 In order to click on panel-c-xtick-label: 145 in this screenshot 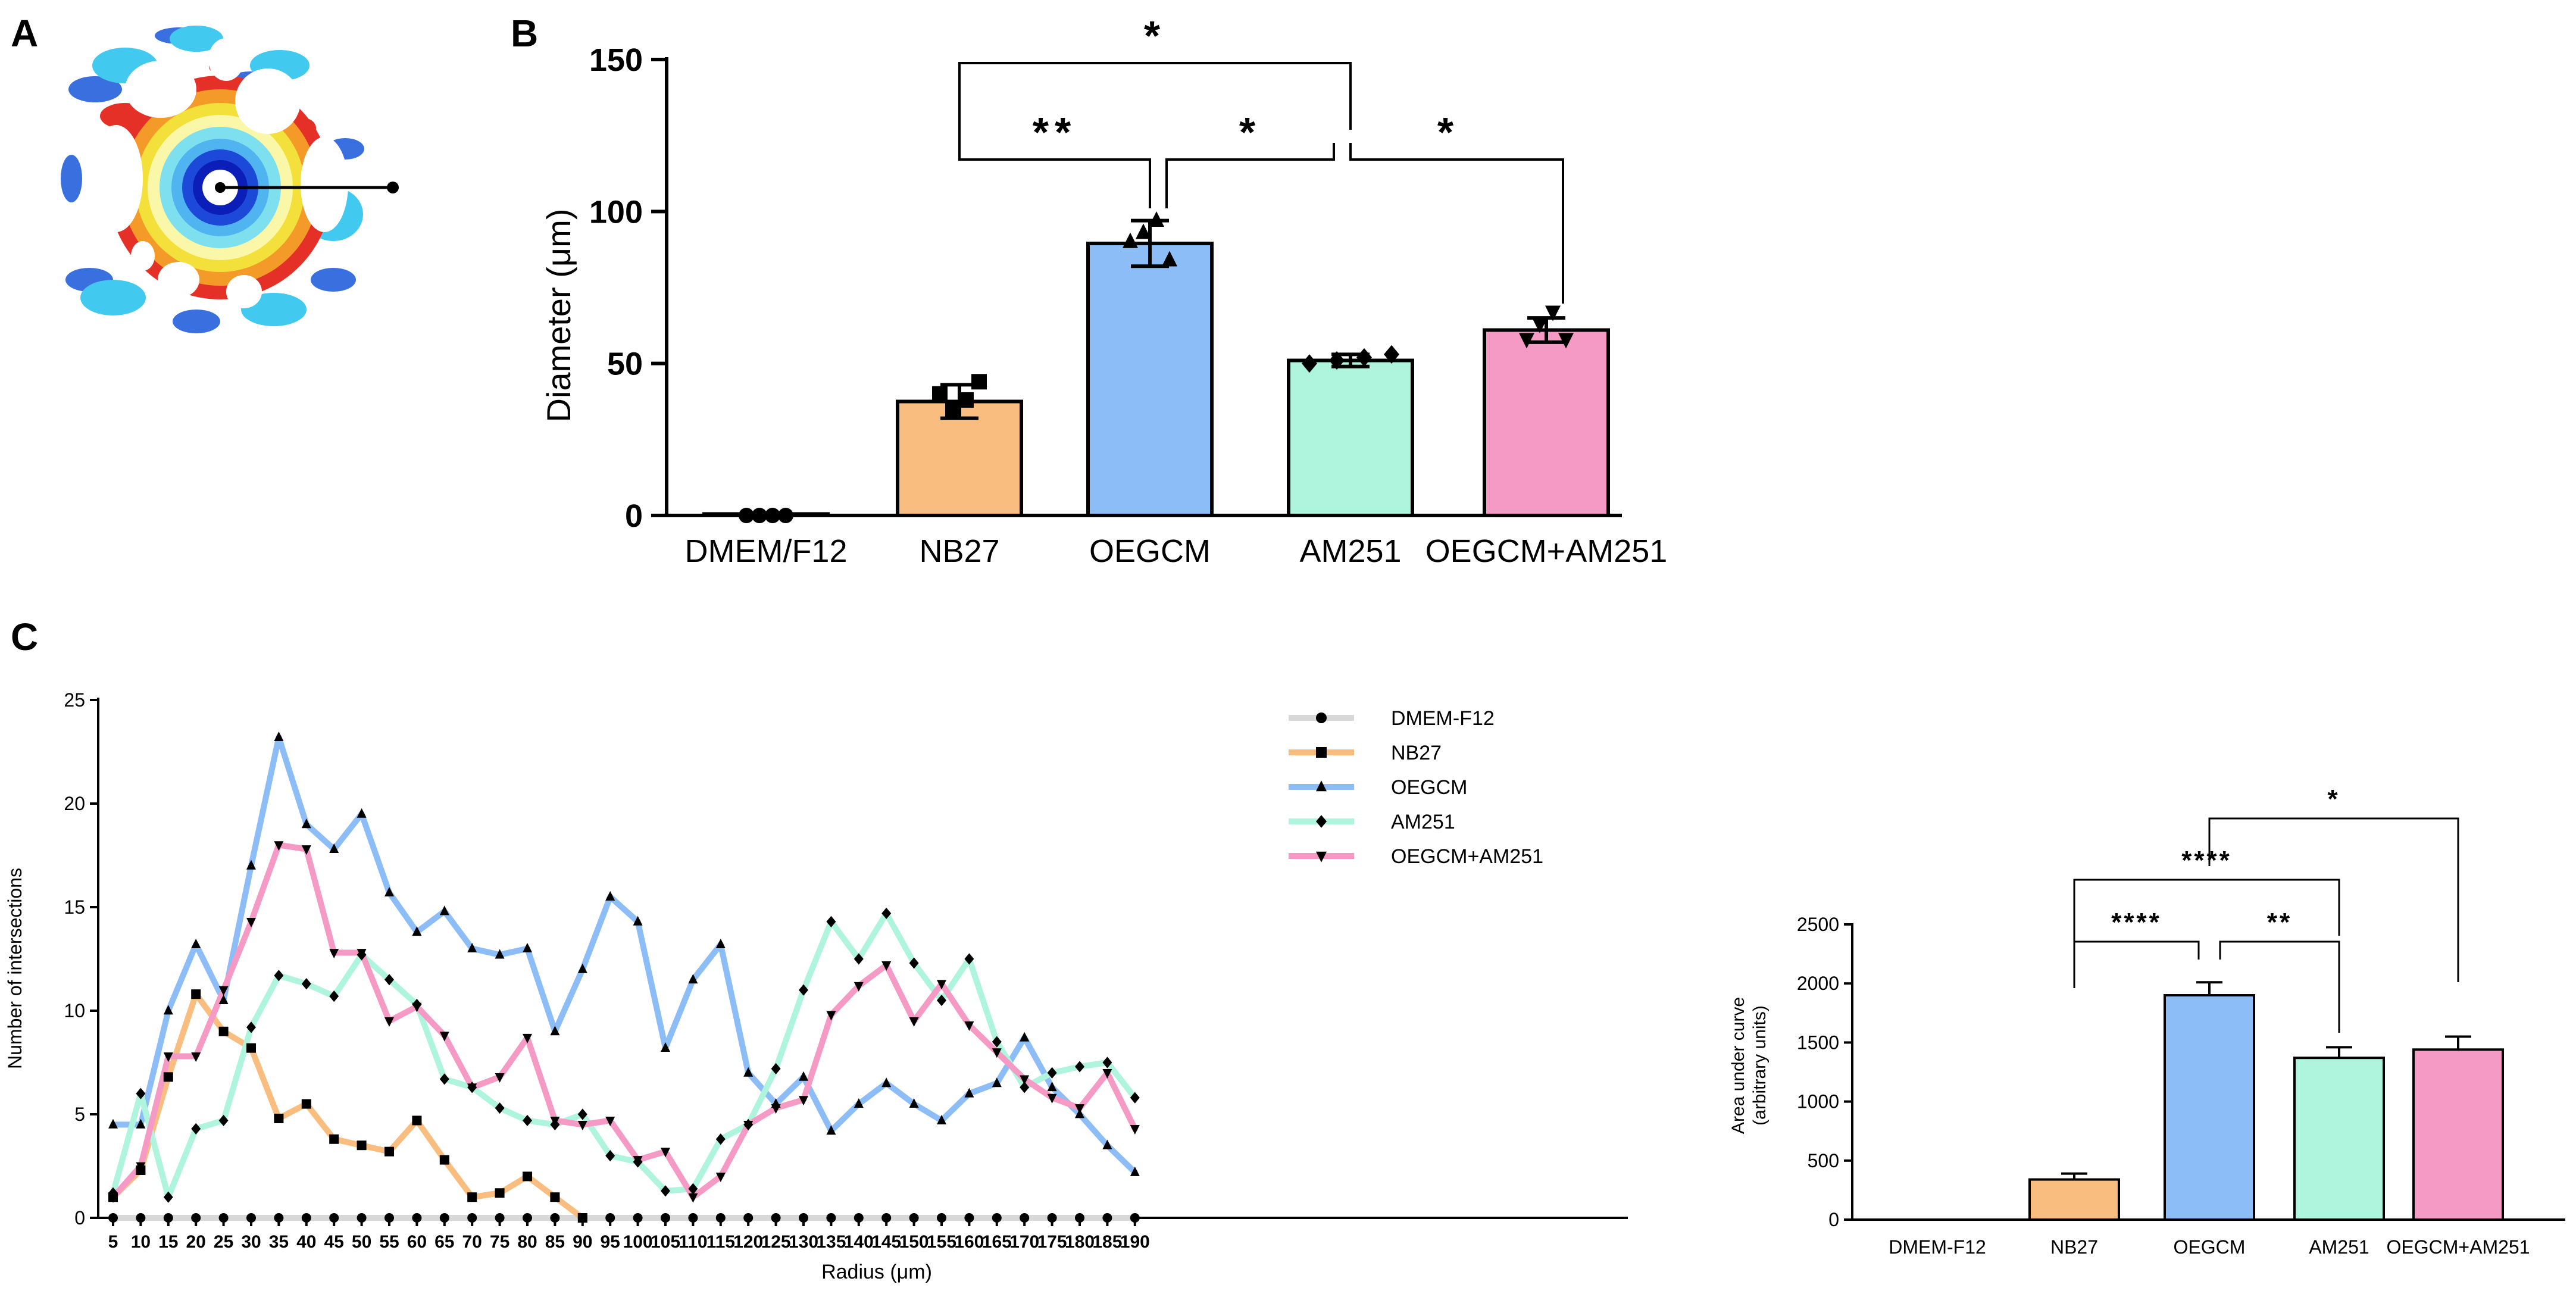, I will do `click(886, 1242)`.